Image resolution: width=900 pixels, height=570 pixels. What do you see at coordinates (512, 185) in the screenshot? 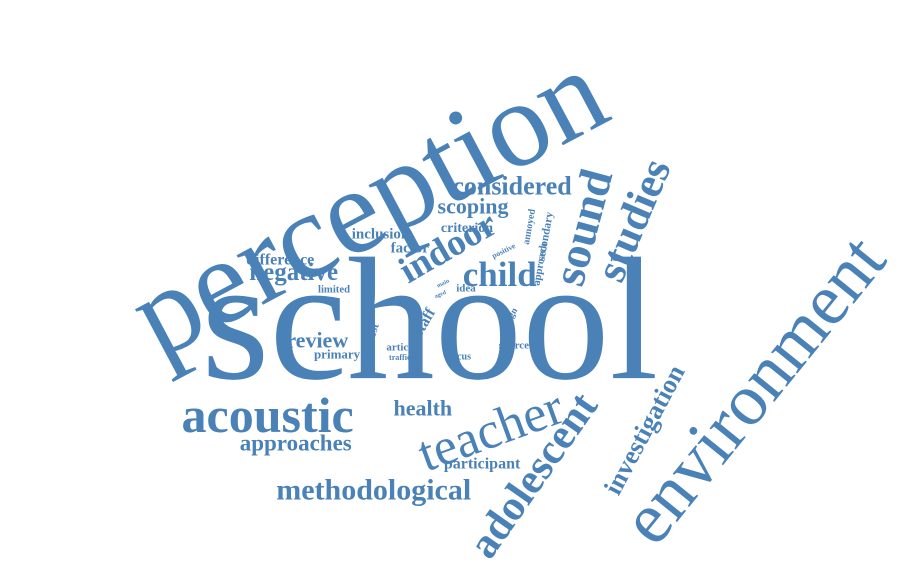
I see `word-considered: considered` at bounding box center [512, 185].